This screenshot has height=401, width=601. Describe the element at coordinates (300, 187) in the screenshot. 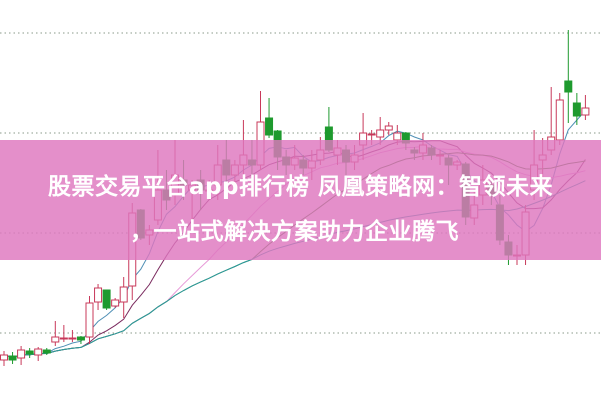

I see `title-line-1: 股票交易平台app排行榜 凤凰策略网：智领未来` at that location.